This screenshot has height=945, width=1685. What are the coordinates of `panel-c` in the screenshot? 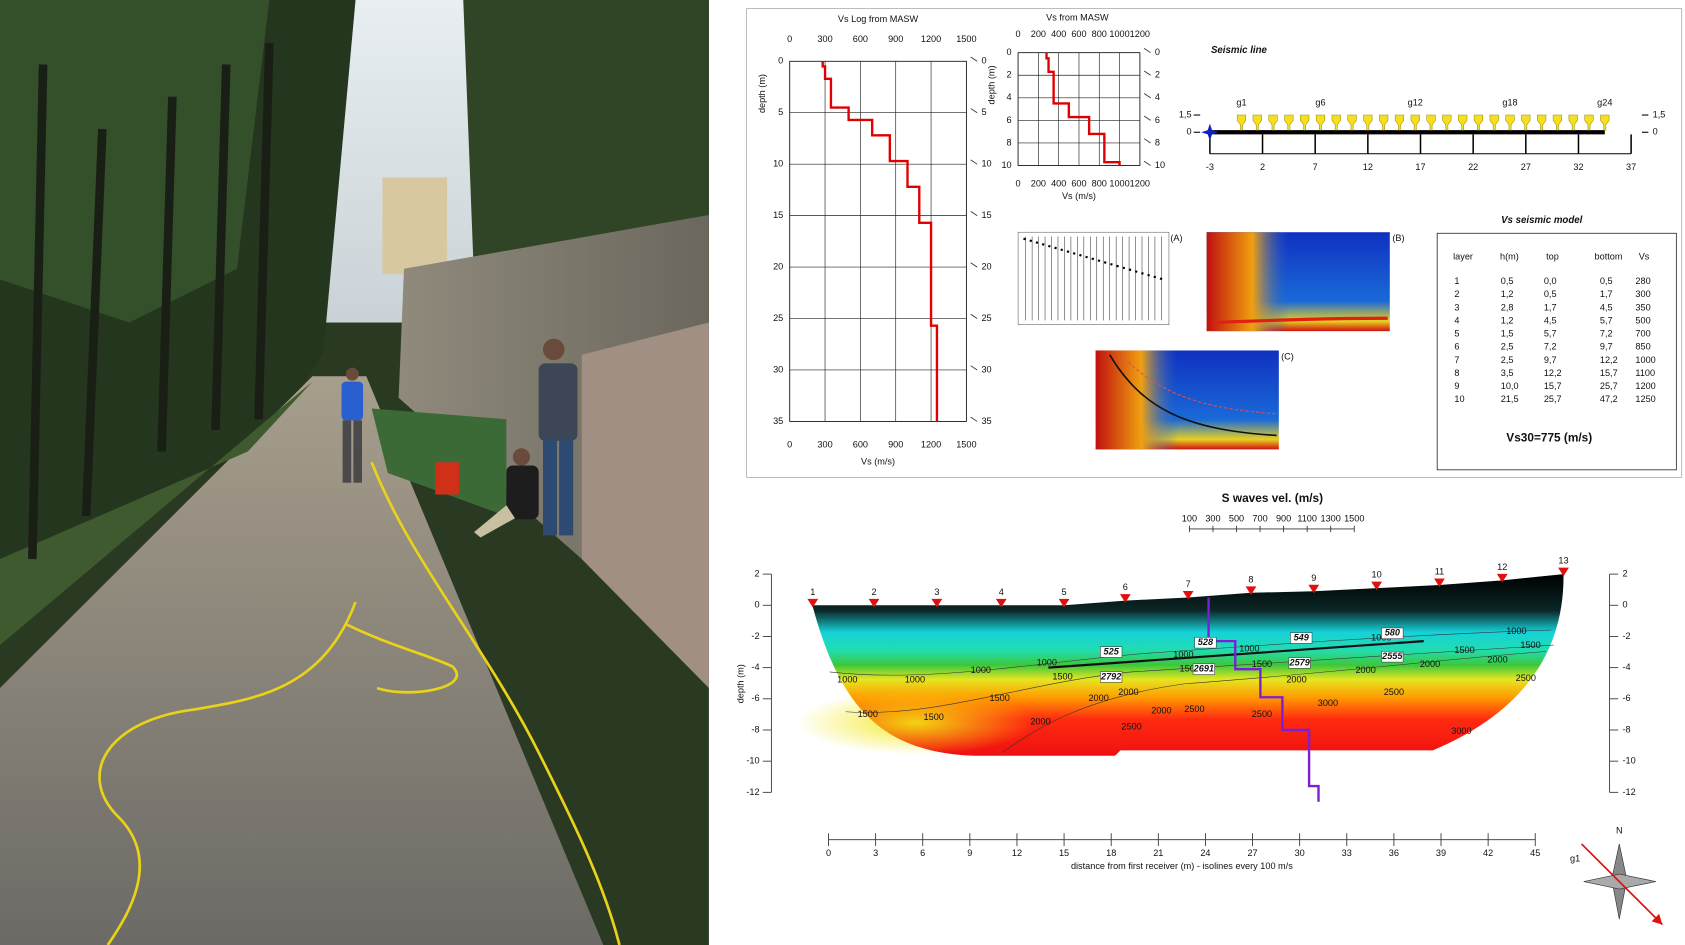 It's located at (1187, 400).